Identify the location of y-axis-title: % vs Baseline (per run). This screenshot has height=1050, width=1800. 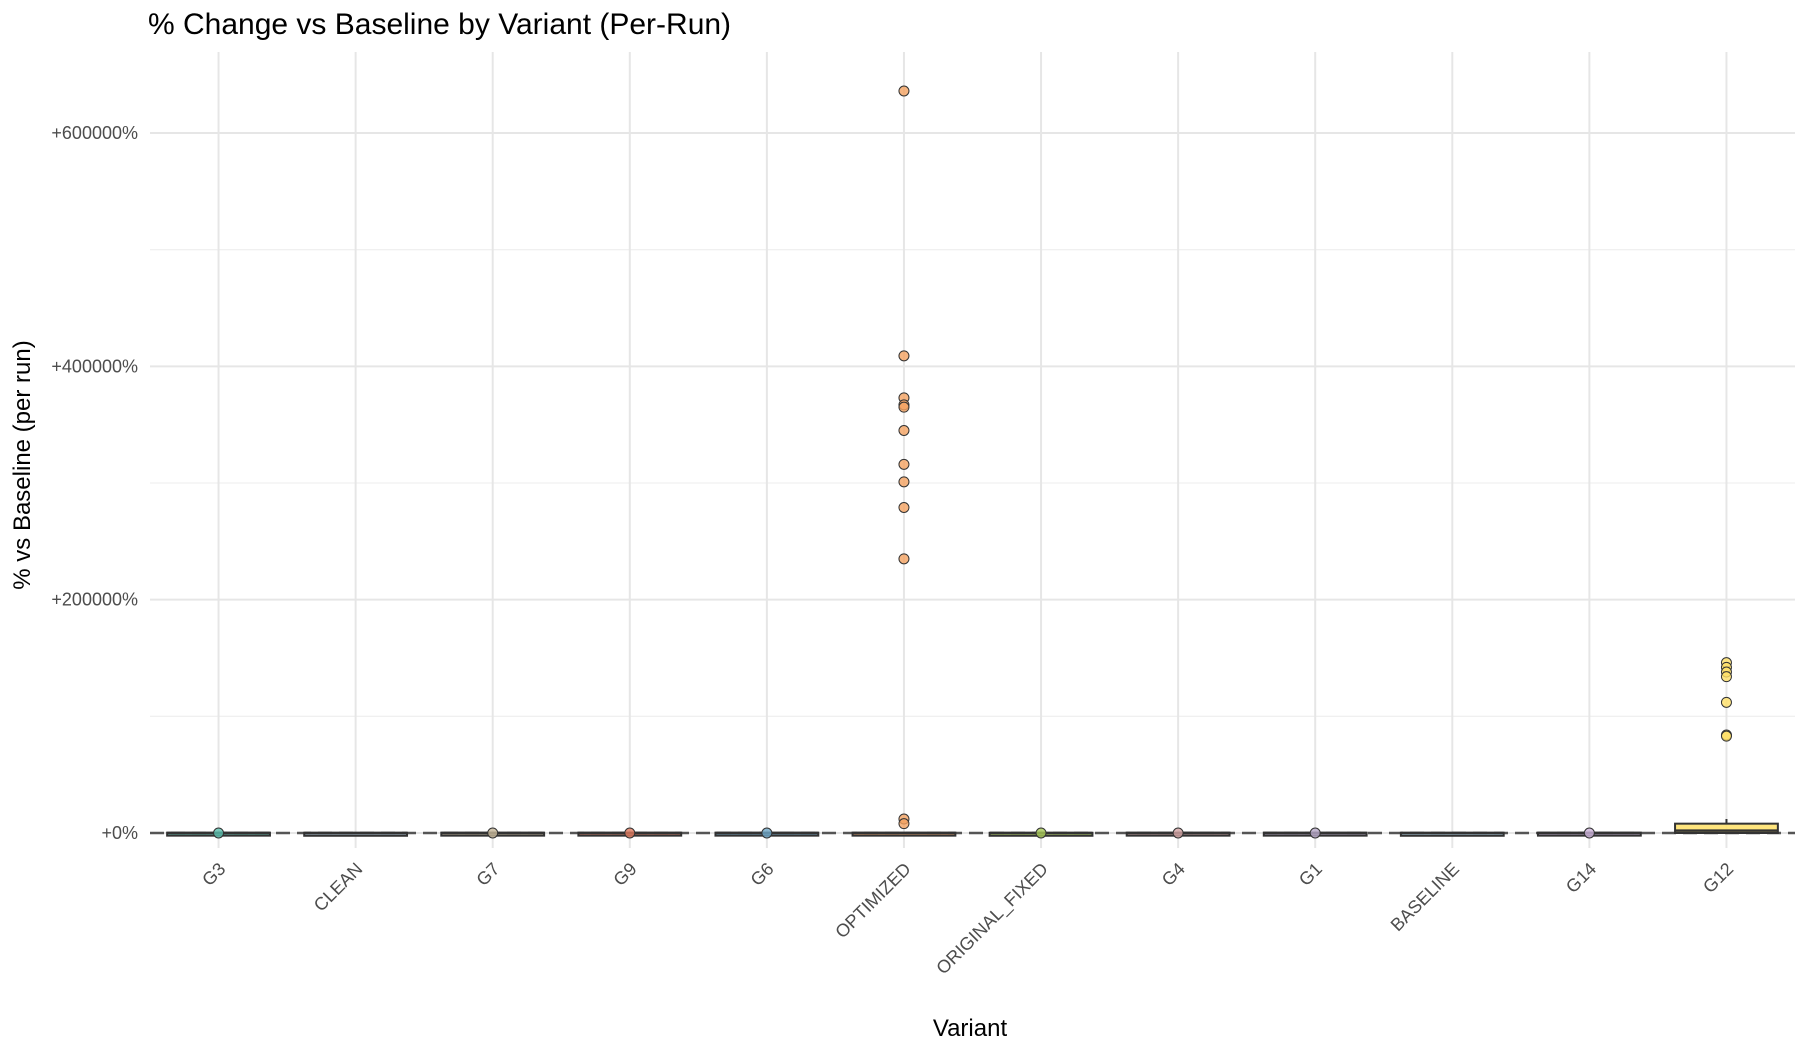
(22, 464).